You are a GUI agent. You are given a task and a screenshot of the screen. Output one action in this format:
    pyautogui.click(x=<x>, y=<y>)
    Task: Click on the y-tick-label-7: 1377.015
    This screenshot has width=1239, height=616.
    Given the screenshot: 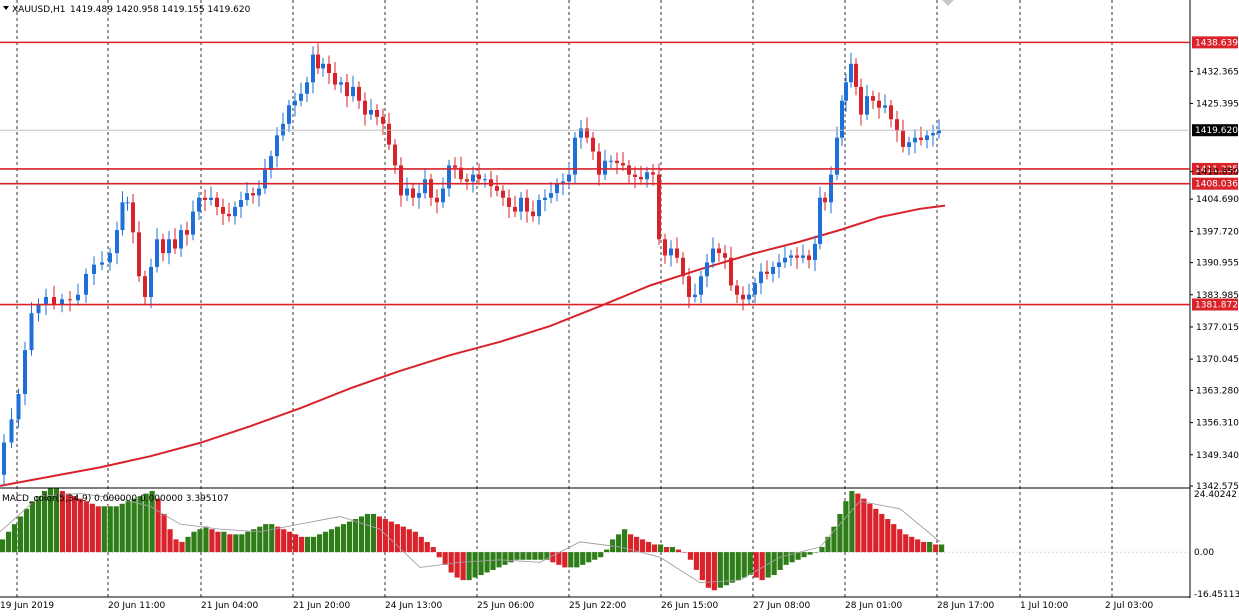 What is the action you would take?
    pyautogui.click(x=1217, y=328)
    